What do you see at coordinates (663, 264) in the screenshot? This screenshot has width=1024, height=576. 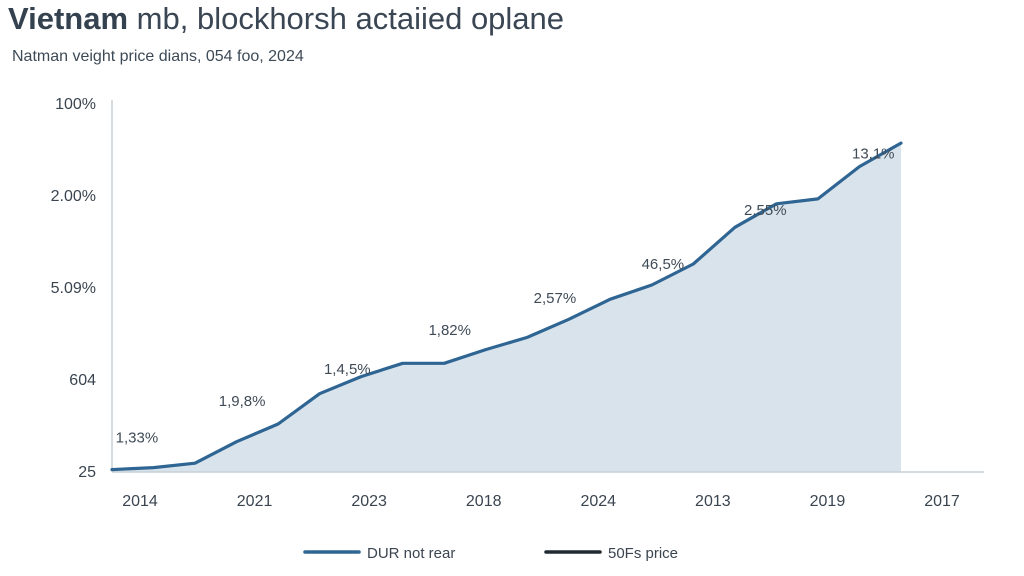 I see `data-label: 46,5%` at bounding box center [663, 264].